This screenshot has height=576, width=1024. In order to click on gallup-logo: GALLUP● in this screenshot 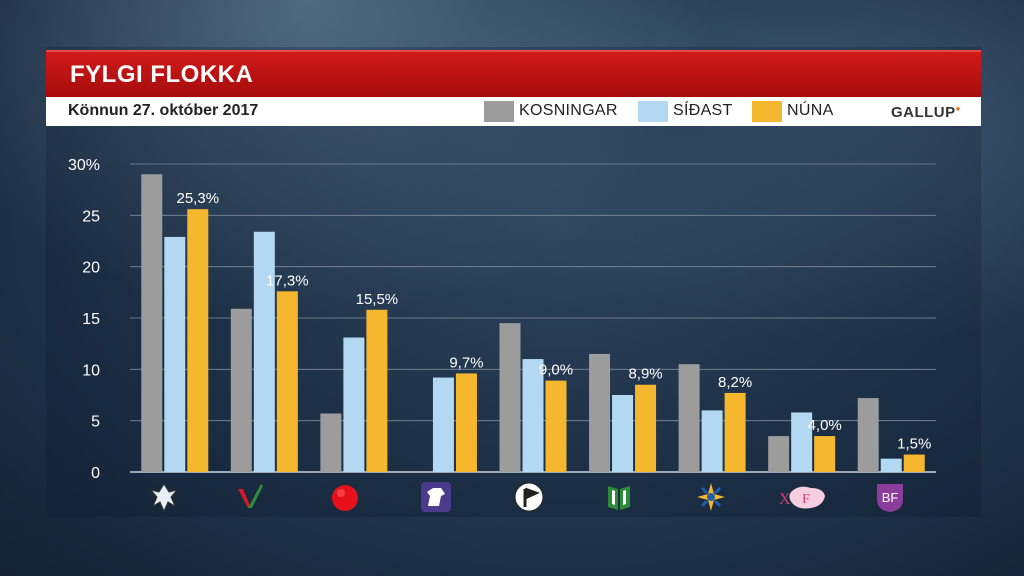, I will do `click(925, 112)`.